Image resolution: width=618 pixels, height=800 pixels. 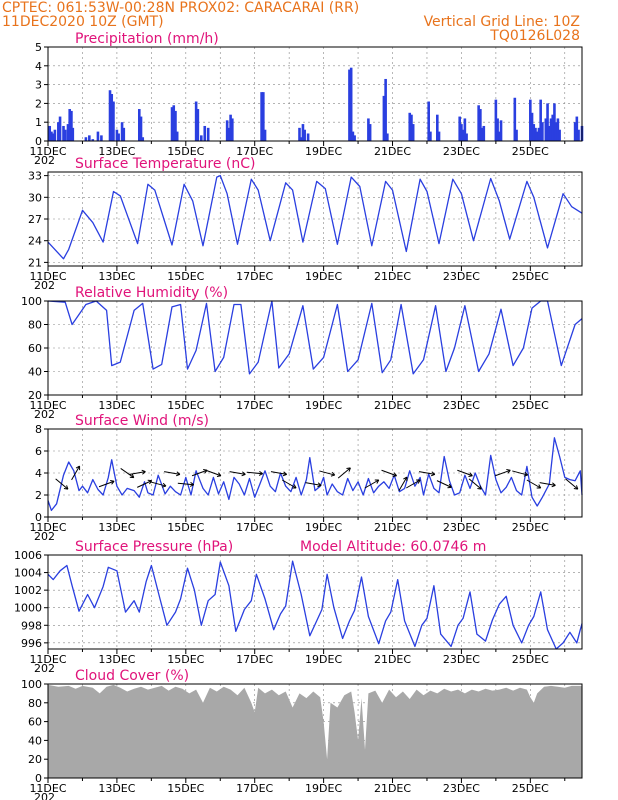 I want to click on y-tick-label: 30, so click(x=35, y=197).